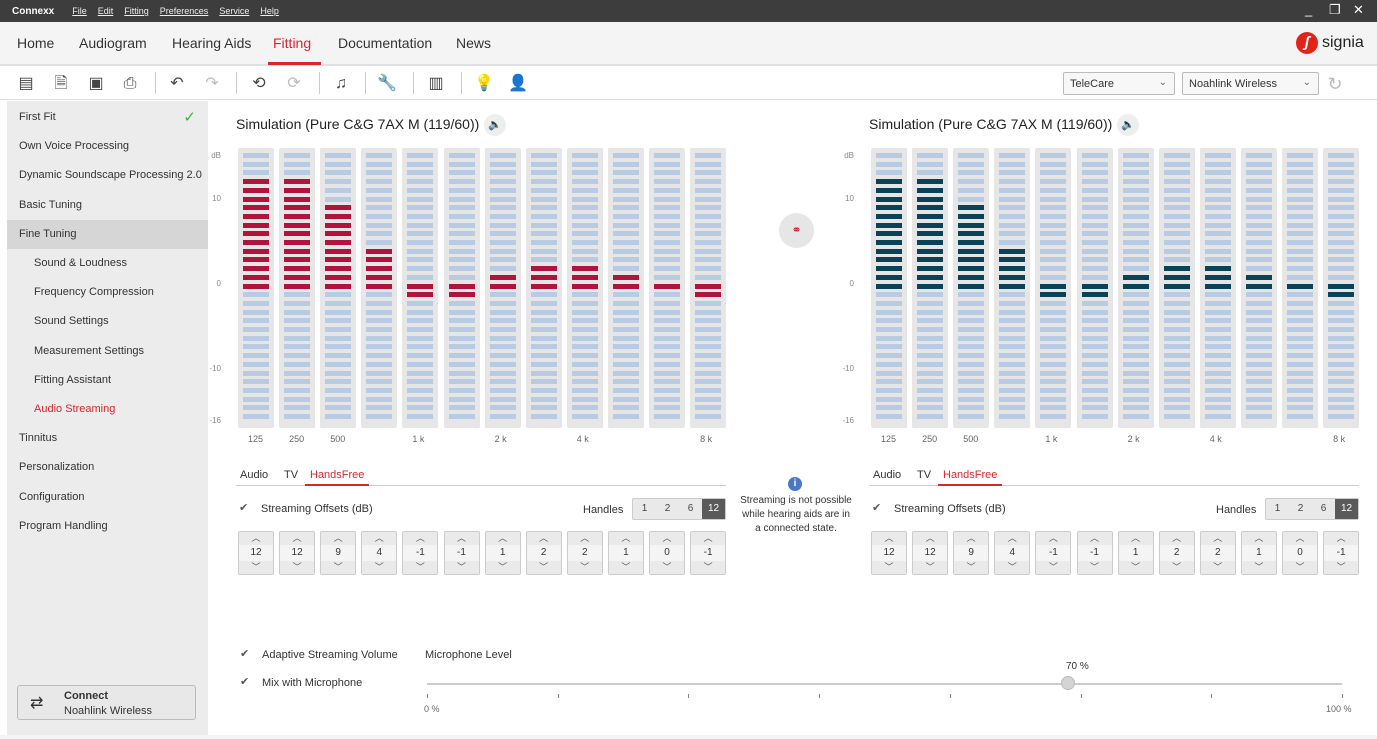  What do you see at coordinates (245, 682) in the screenshot?
I see `mix-with-microphone-checkbox: ✔` at bounding box center [245, 682].